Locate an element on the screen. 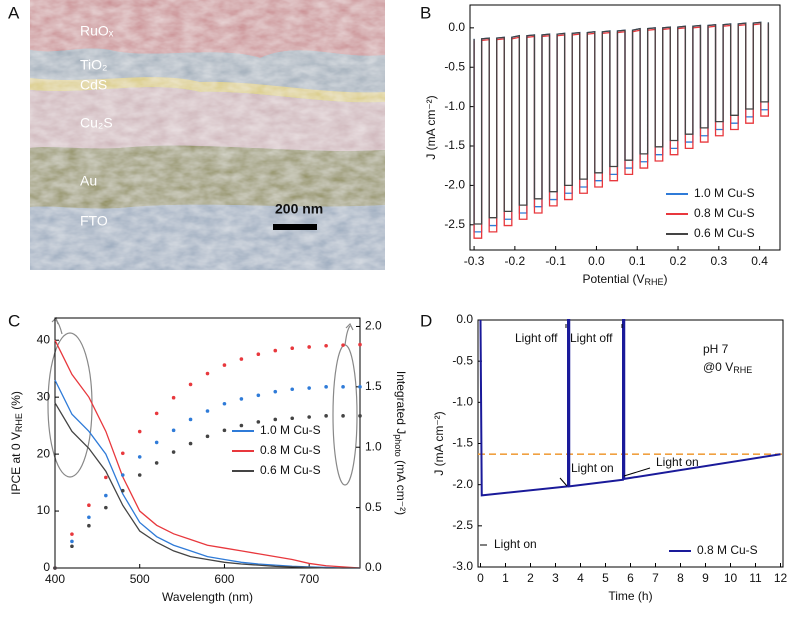 Image resolution: width=792 pixels, height=617 pixels. layer-label: RuOₓ is located at coordinates (97, 31).